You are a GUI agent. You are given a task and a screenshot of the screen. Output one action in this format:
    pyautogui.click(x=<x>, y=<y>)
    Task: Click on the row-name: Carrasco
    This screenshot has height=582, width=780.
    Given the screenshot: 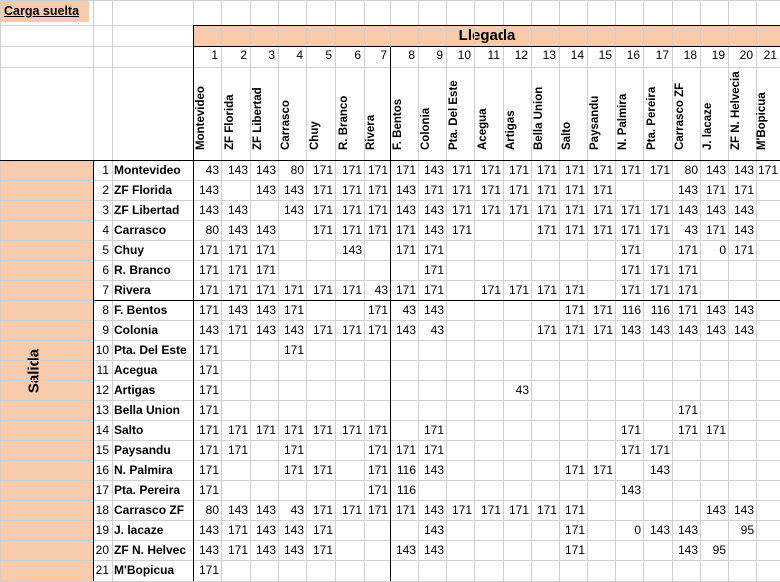 What is the action you would take?
    pyautogui.click(x=140, y=230)
    